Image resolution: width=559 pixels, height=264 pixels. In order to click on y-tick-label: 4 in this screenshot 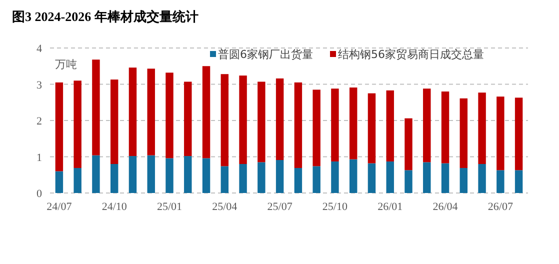, I will do `click(39, 49)`.